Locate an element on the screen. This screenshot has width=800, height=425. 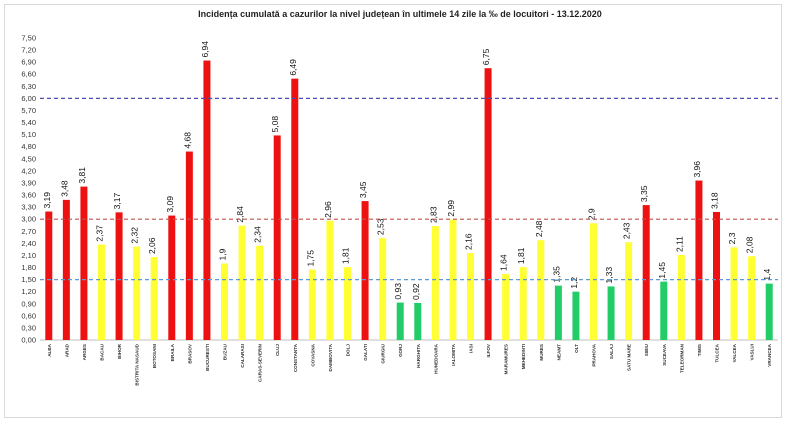
data-label: 2,06 is located at coordinates (152, 245).